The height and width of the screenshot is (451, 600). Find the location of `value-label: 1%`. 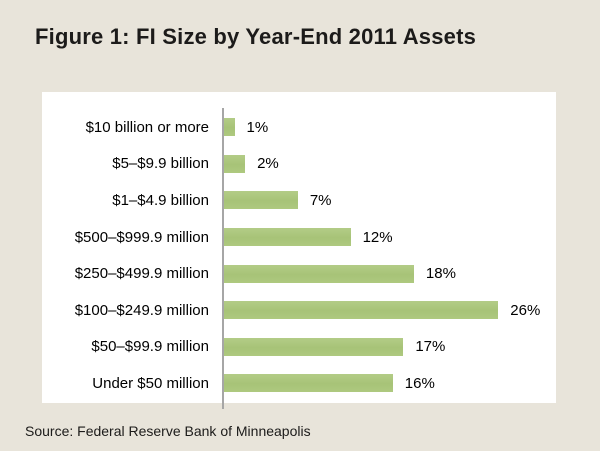

value-label: 1% is located at coordinates (257, 127).